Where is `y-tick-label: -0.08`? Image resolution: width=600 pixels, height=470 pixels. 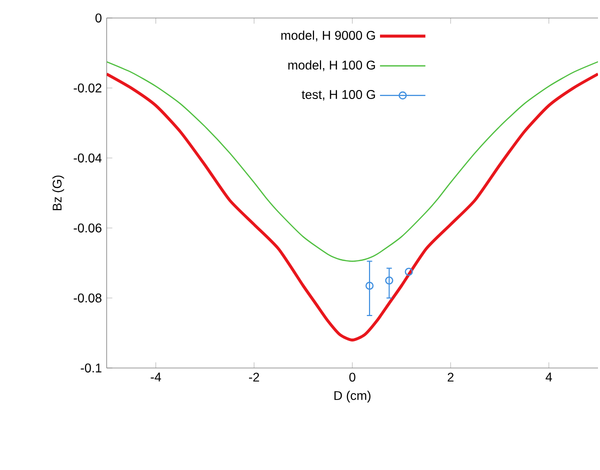
y-tick-label: -0.08 is located at coordinates (88, 298).